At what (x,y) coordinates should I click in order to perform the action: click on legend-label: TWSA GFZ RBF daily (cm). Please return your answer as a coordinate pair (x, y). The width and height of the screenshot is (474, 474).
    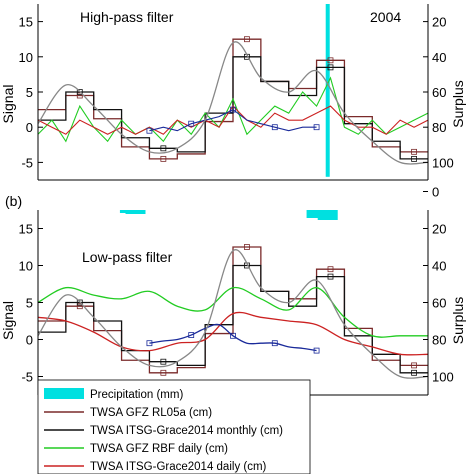
    Looking at the image, I should click on (159, 449).